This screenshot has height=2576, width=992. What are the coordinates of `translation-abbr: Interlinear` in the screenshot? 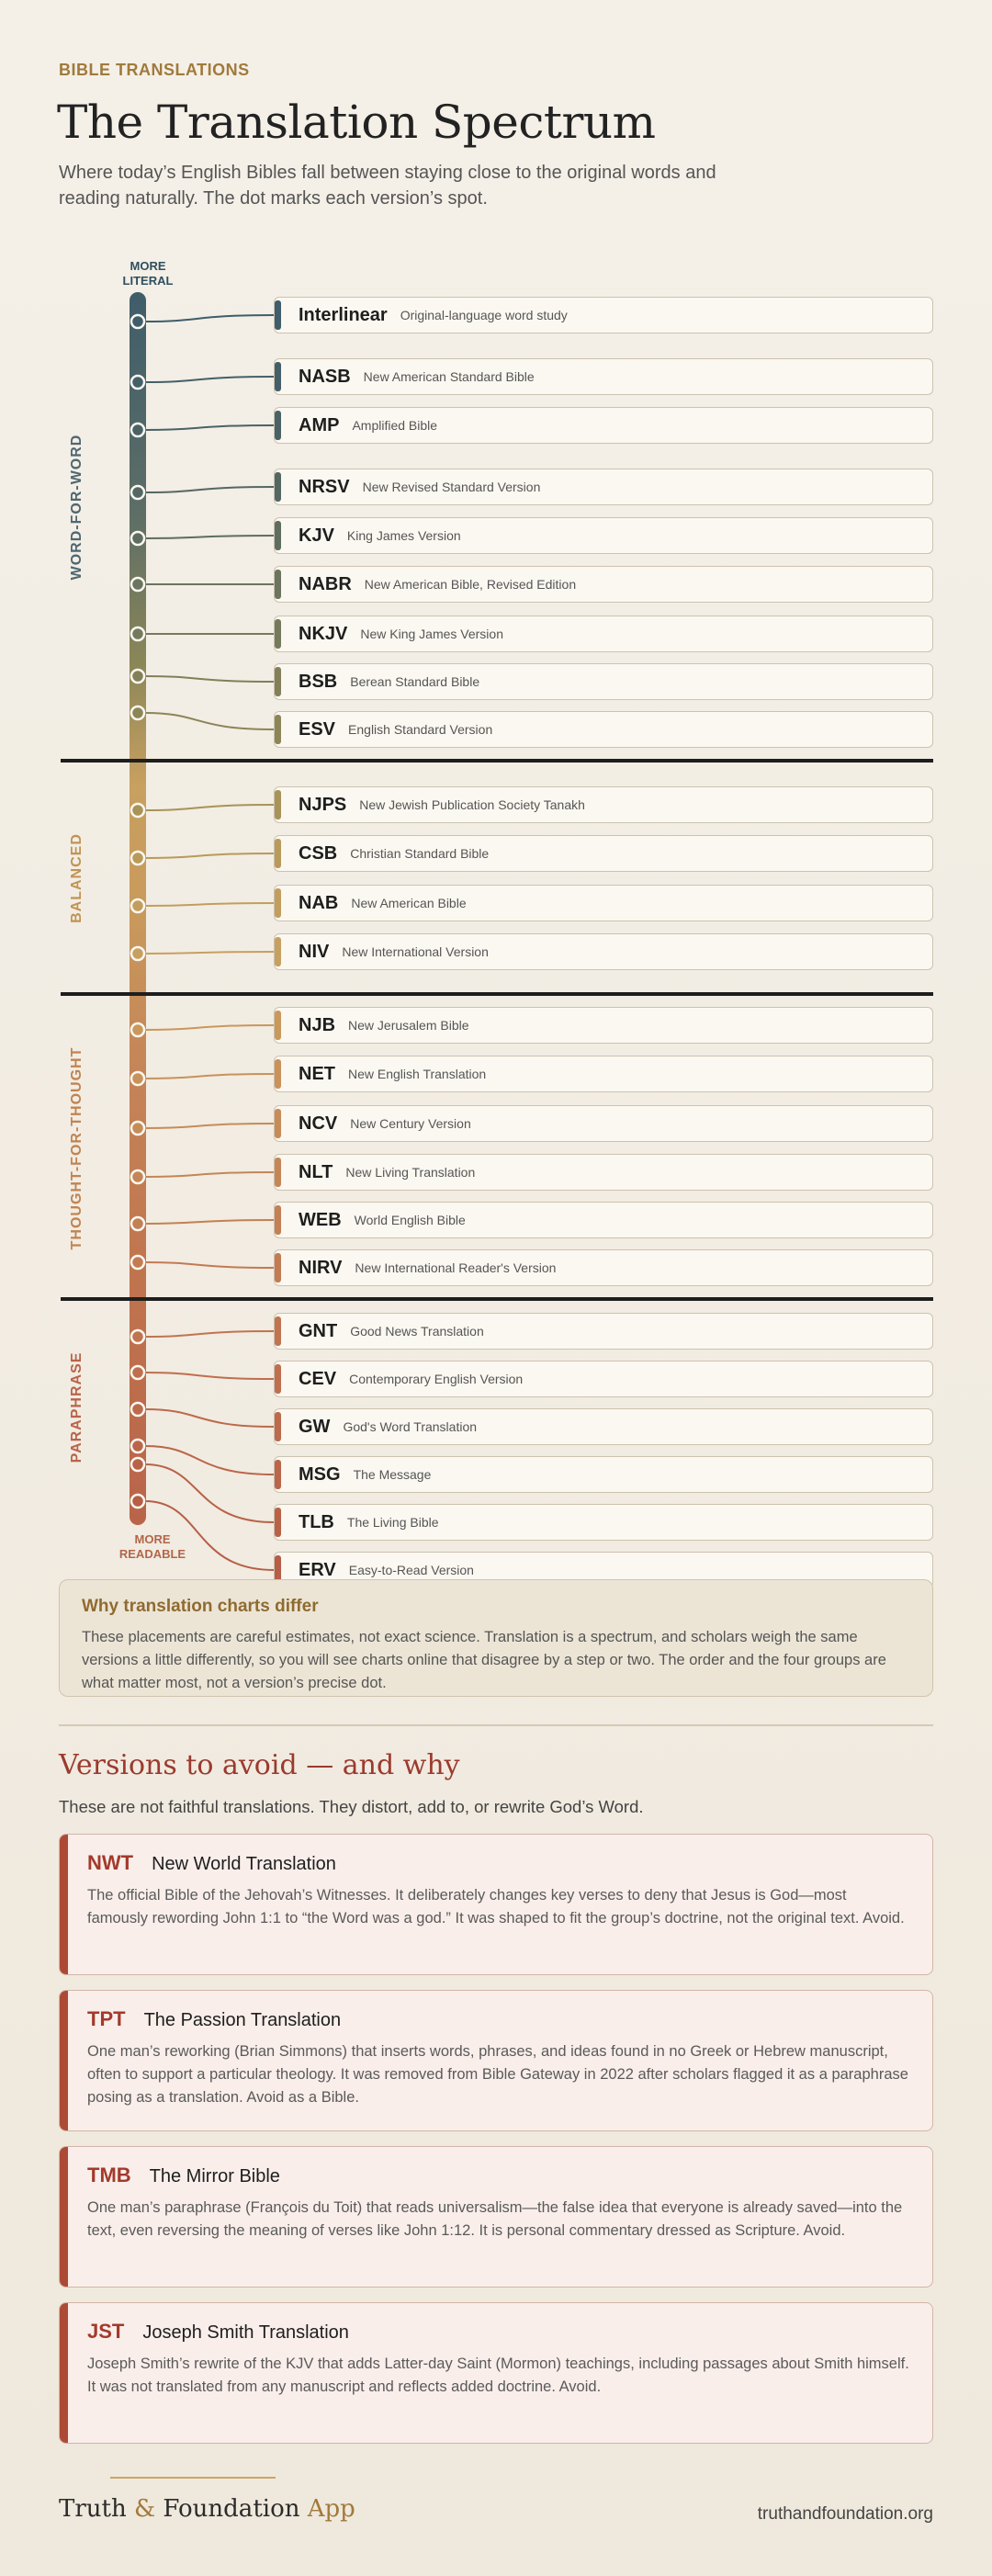 It's located at (343, 314).